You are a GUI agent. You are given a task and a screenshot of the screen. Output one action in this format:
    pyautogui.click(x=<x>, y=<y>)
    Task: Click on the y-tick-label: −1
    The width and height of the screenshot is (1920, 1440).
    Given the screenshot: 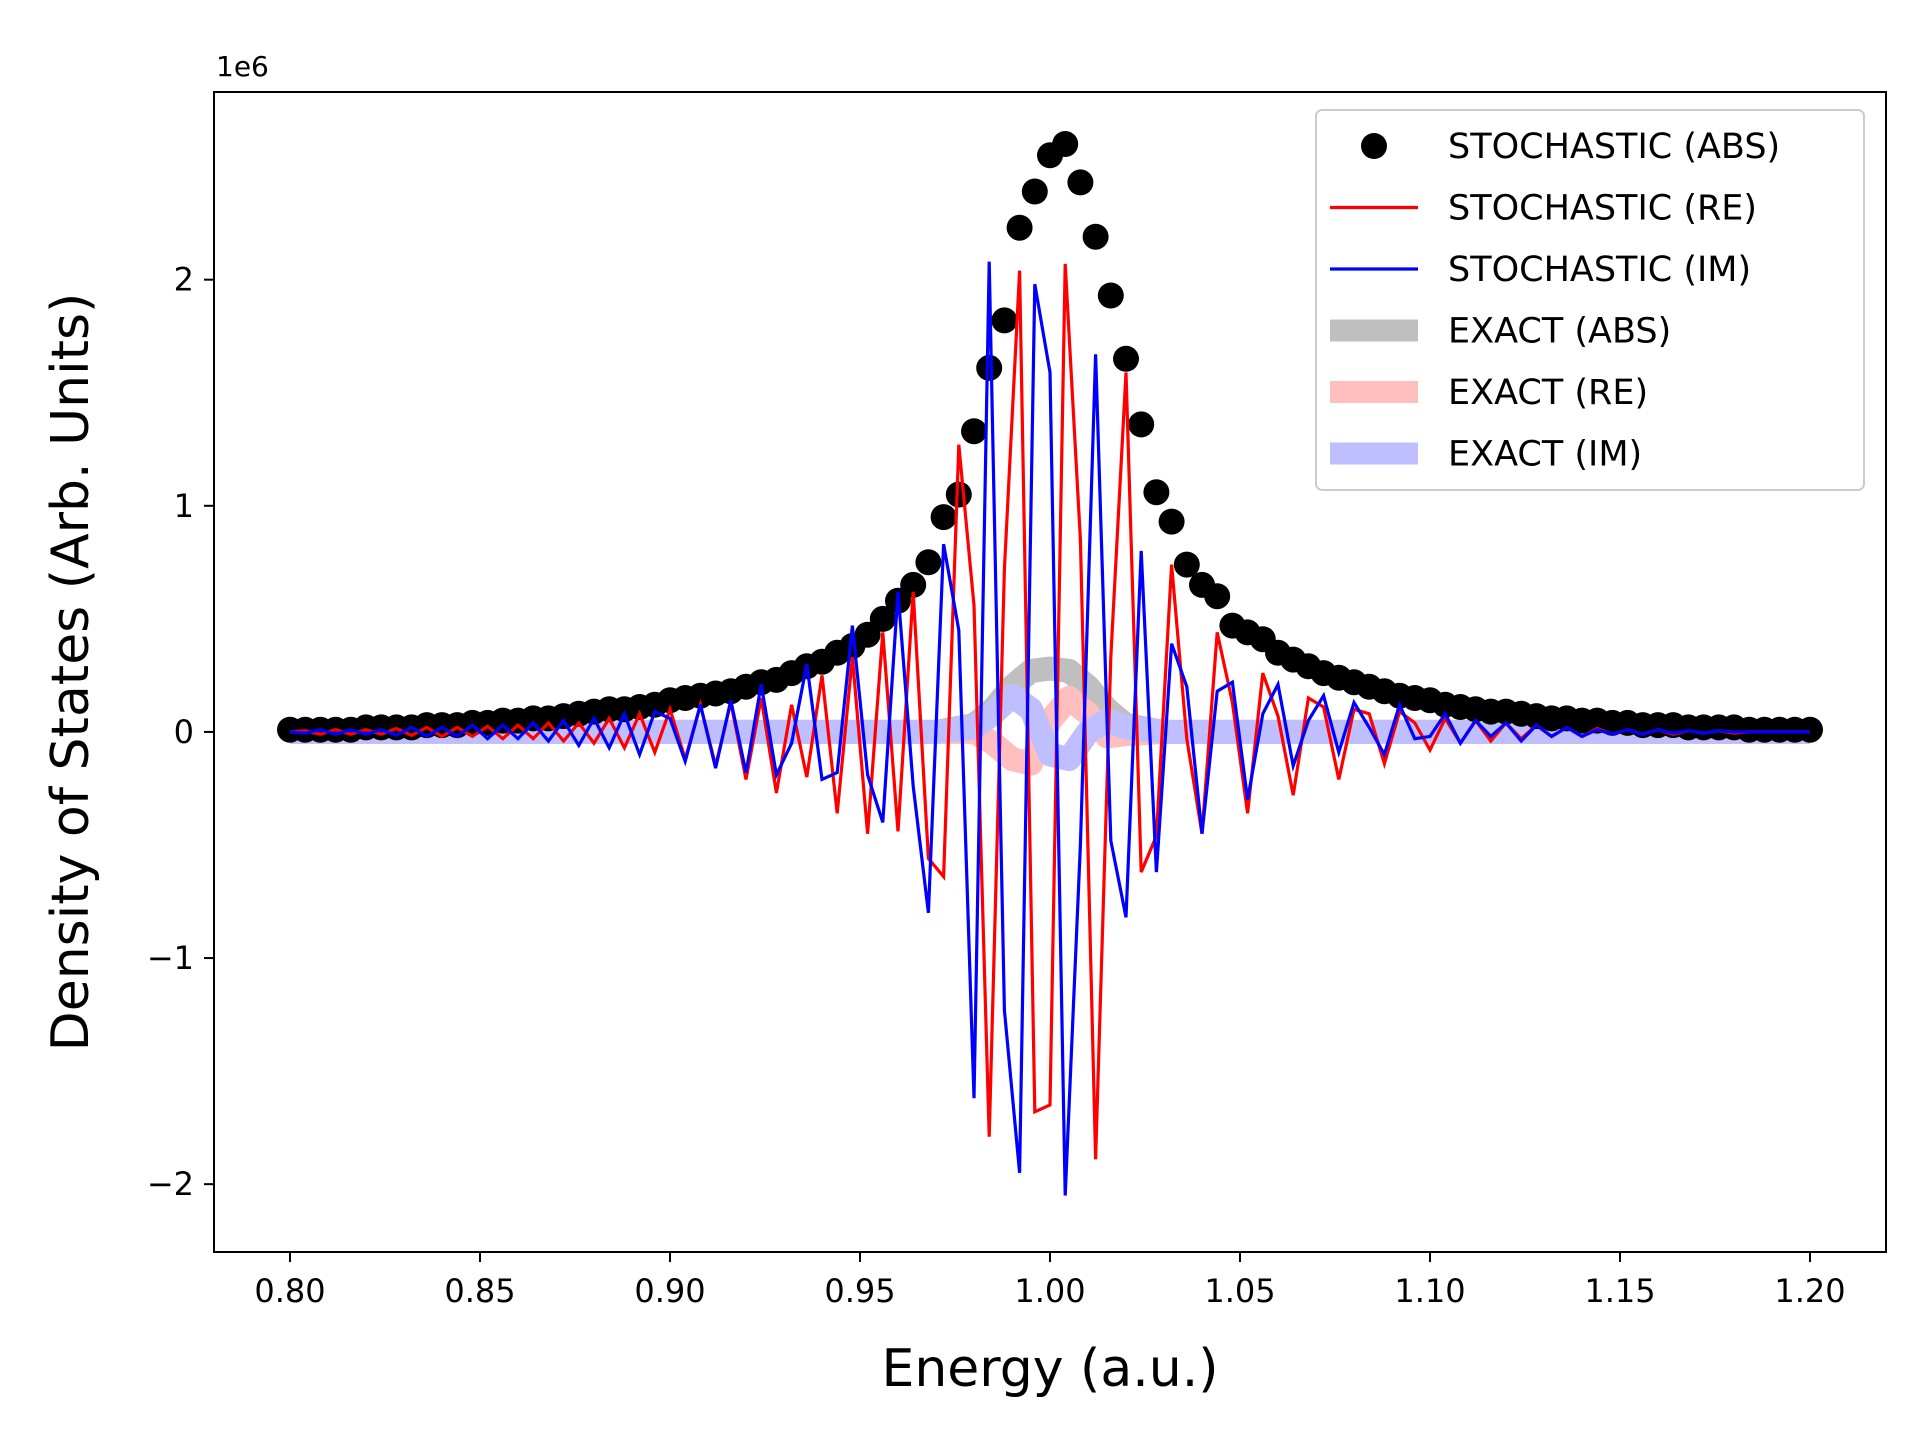 What is the action you would take?
    pyautogui.click(x=170, y=958)
    